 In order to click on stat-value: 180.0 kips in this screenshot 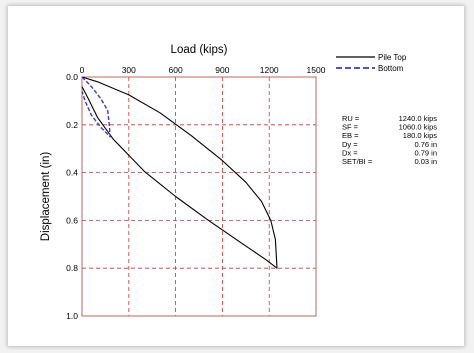, I will do `click(420, 135)`.